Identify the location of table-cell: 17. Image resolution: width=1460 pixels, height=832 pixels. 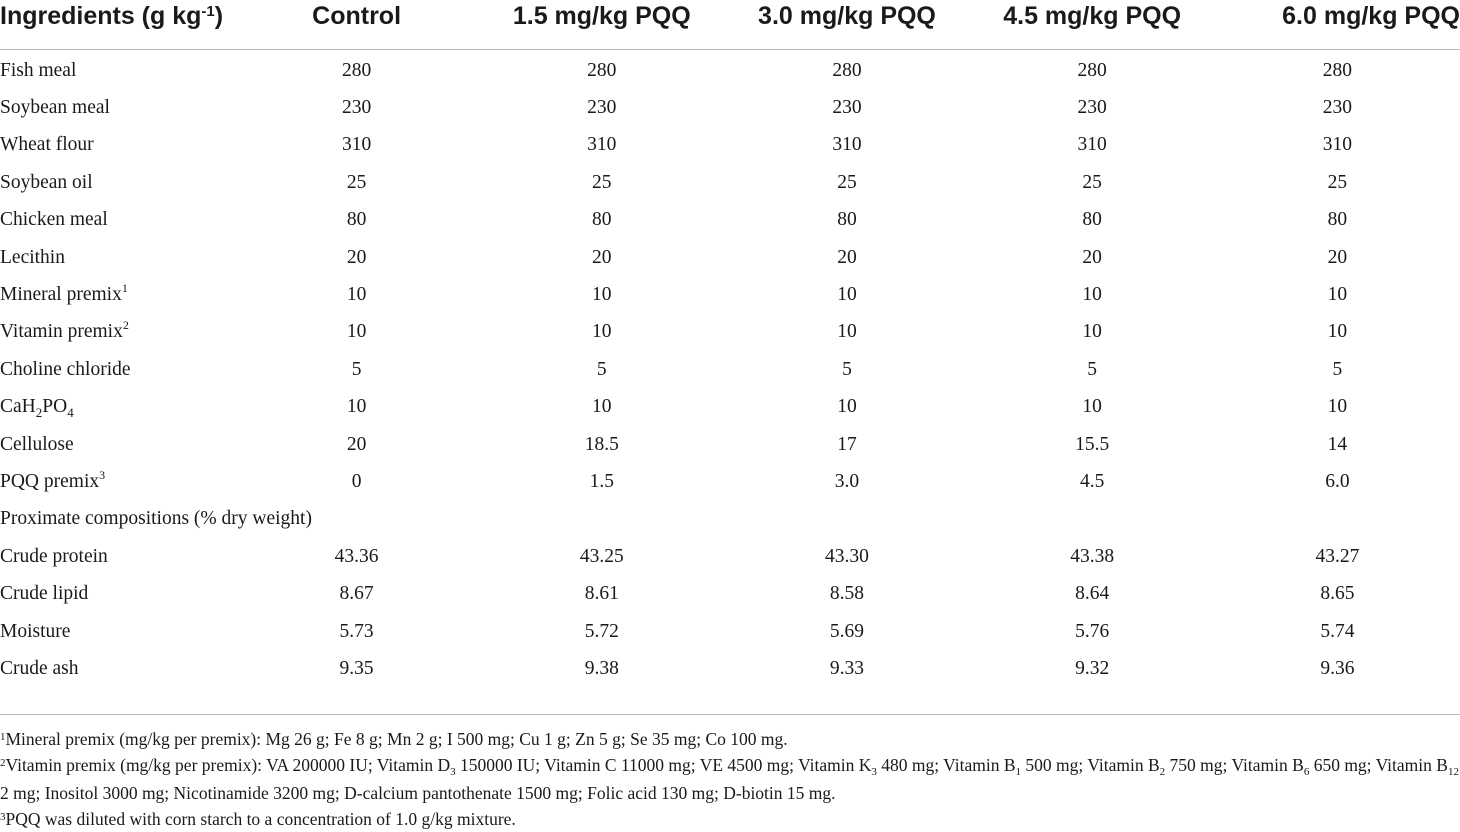
(846, 444).